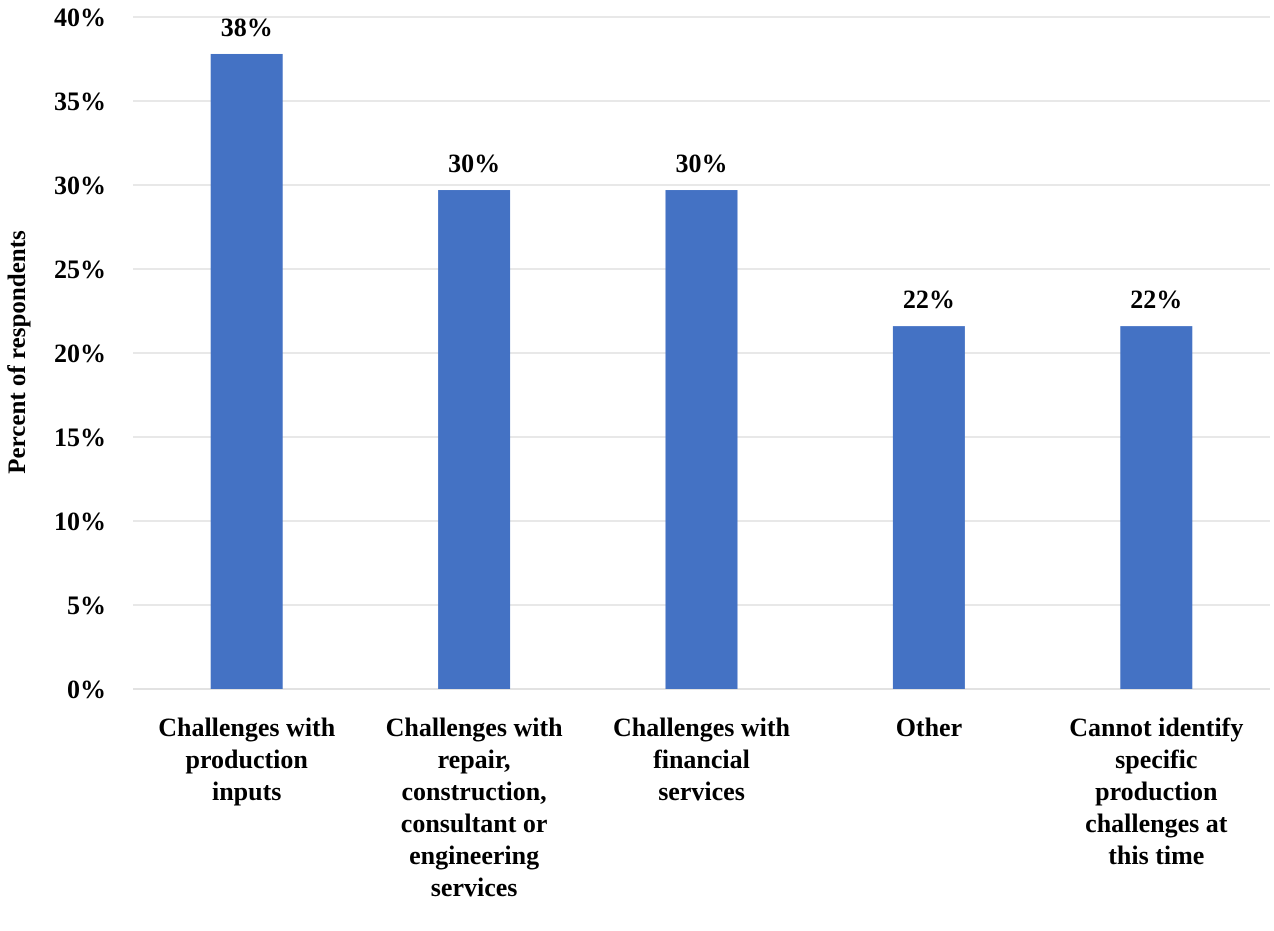 This screenshot has width=1274, height=931. What do you see at coordinates (80, 521) in the screenshot?
I see `y-tick-label: 10%` at bounding box center [80, 521].